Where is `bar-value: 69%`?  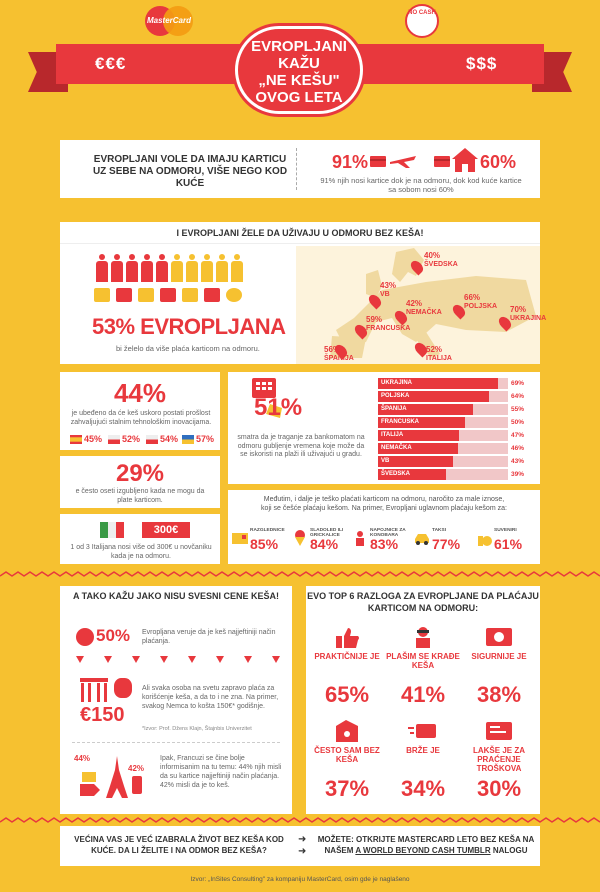
bar-value: 69% is located at coordinates (518, 383).